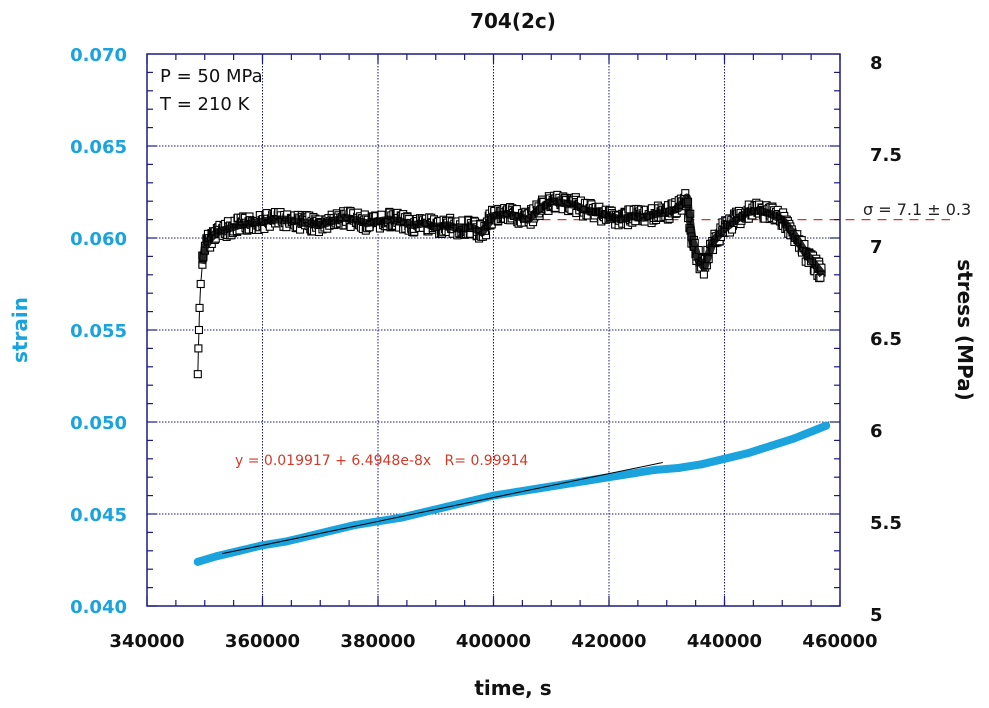  Describe the element at coordinates (262, 641) in the screenshot. I see `x-tick-label: 360000` at that location.